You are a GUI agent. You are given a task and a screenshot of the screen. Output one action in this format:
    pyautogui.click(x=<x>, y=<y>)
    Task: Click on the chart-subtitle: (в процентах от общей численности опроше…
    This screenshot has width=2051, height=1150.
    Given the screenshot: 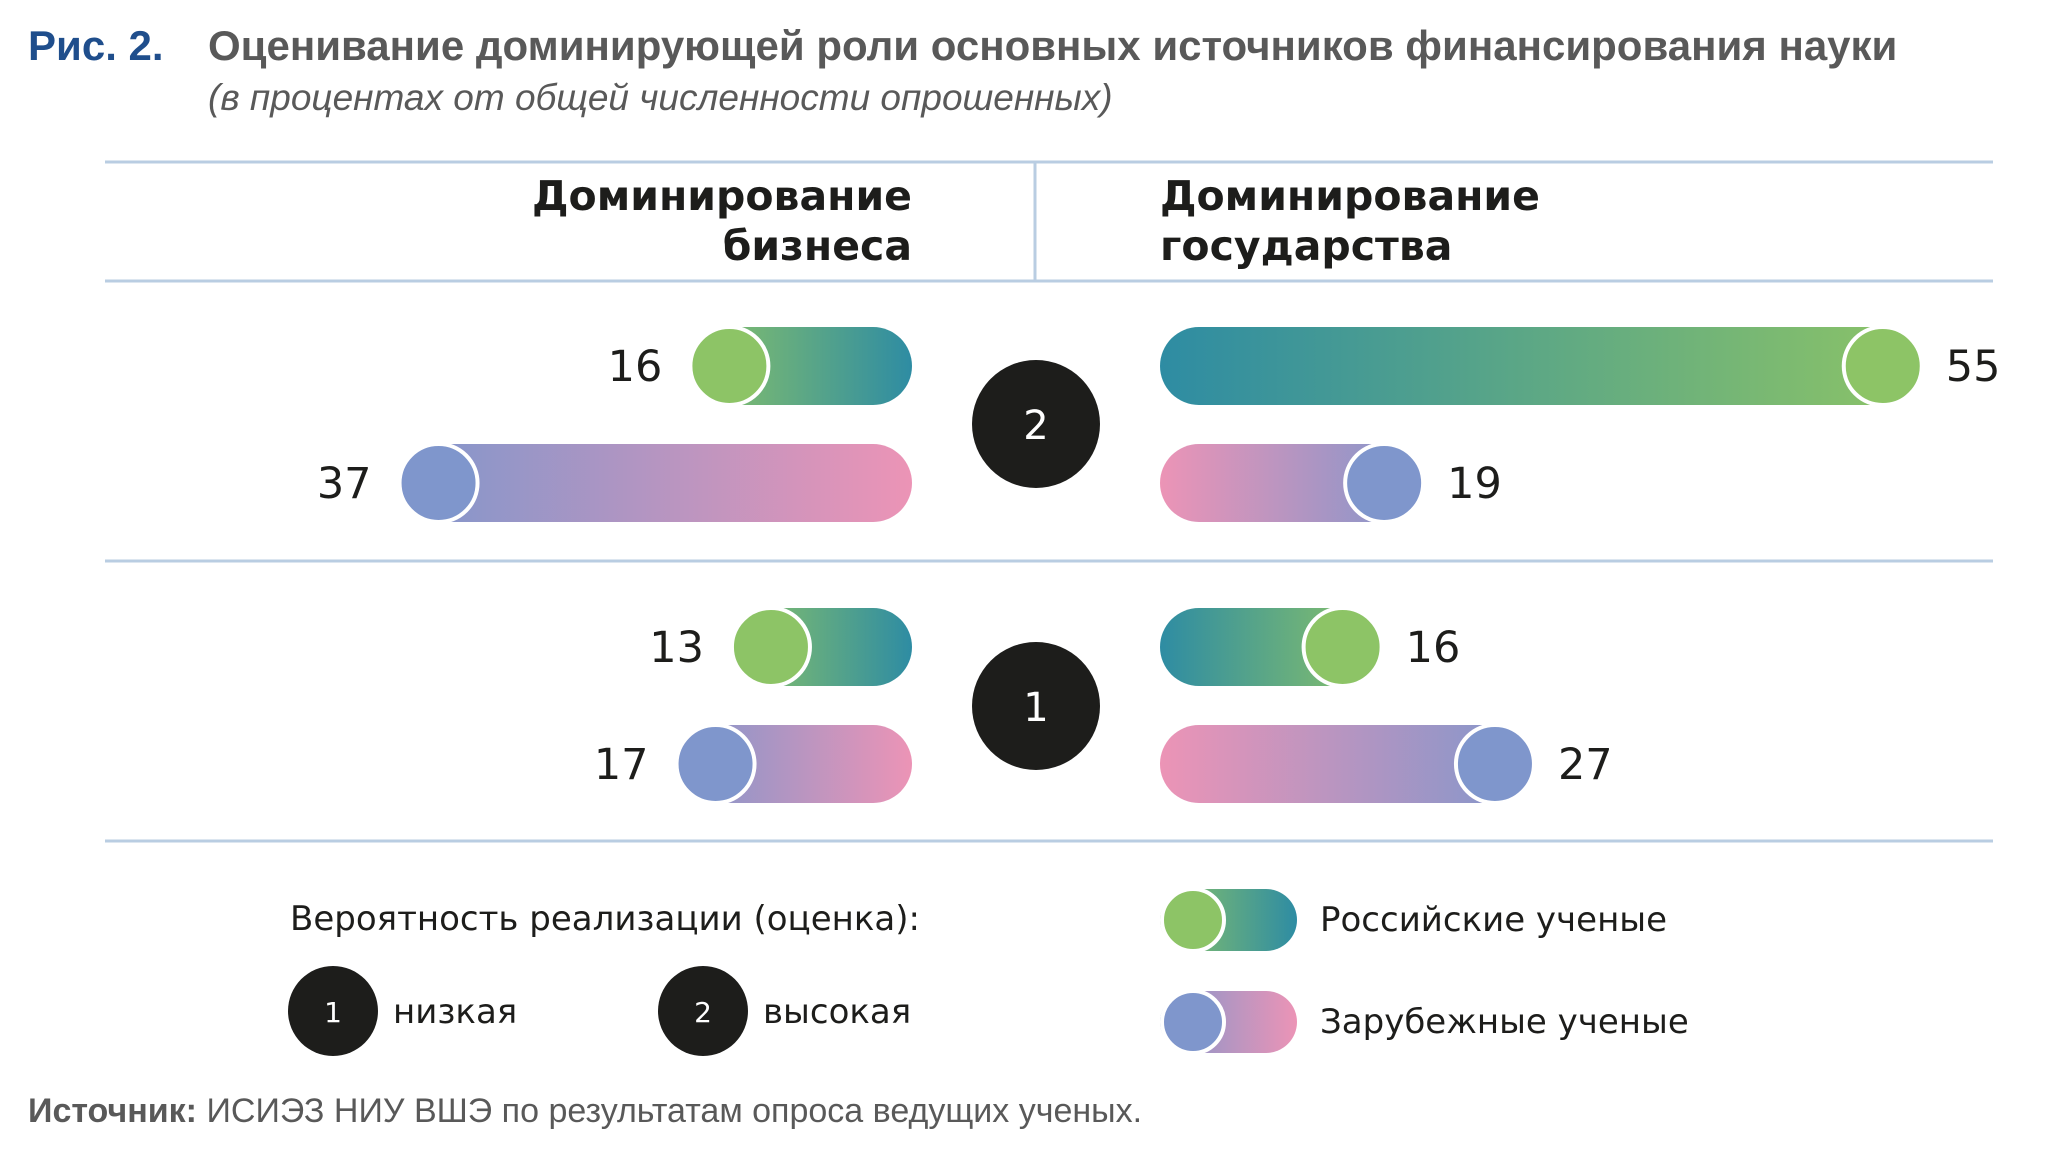 What is the action you would take?
    pyautogui.click(x=660, y=97)
    